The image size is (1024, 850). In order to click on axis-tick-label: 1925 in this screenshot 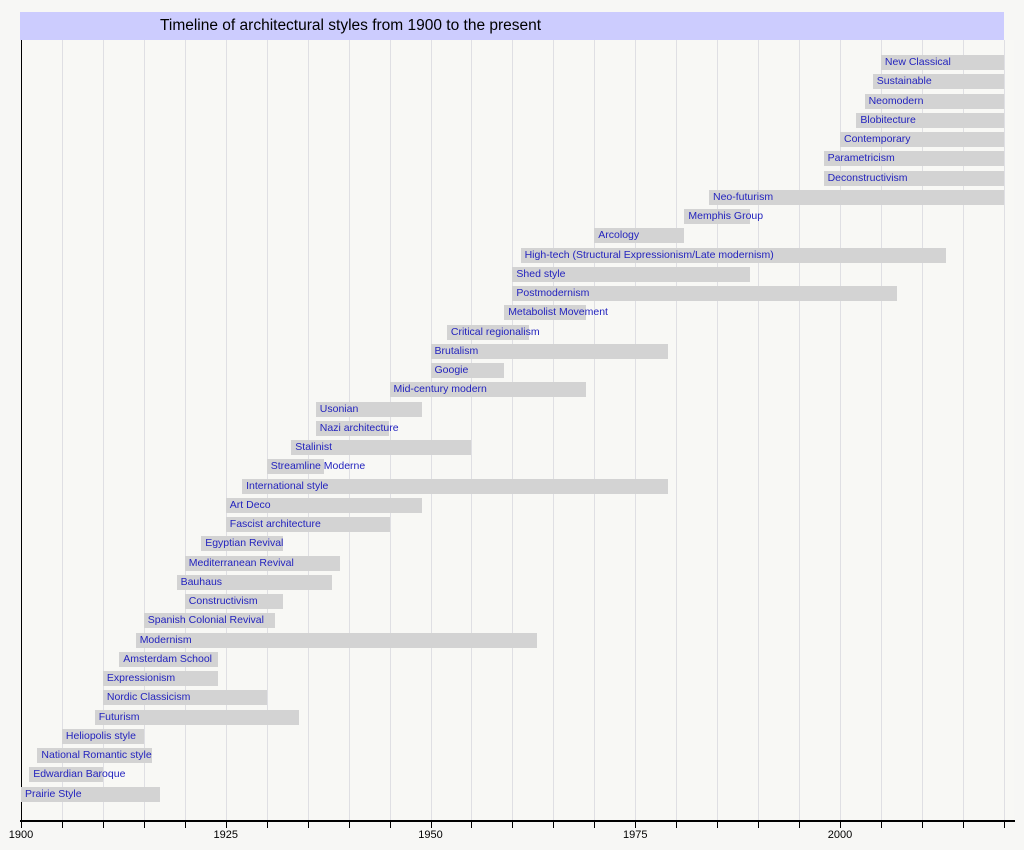, I will do `click(226, 835)`.